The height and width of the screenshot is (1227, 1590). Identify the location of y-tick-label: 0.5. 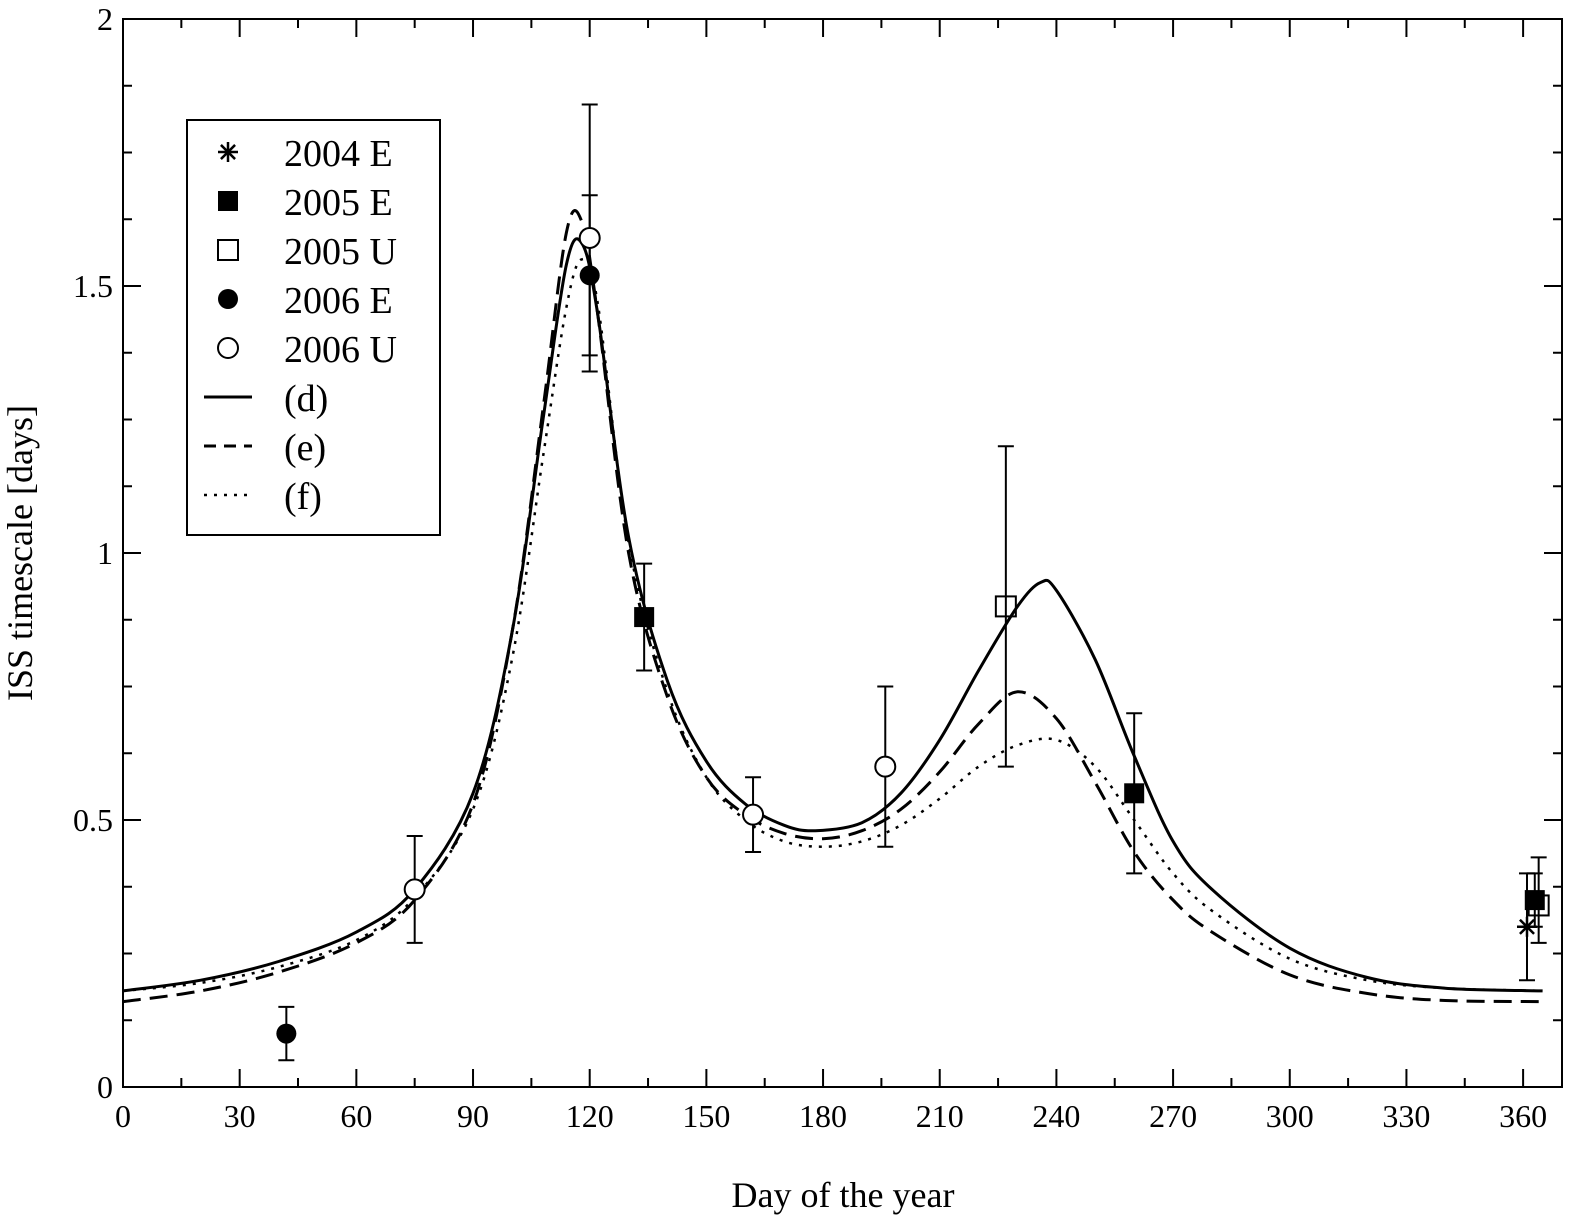
(93, 820).